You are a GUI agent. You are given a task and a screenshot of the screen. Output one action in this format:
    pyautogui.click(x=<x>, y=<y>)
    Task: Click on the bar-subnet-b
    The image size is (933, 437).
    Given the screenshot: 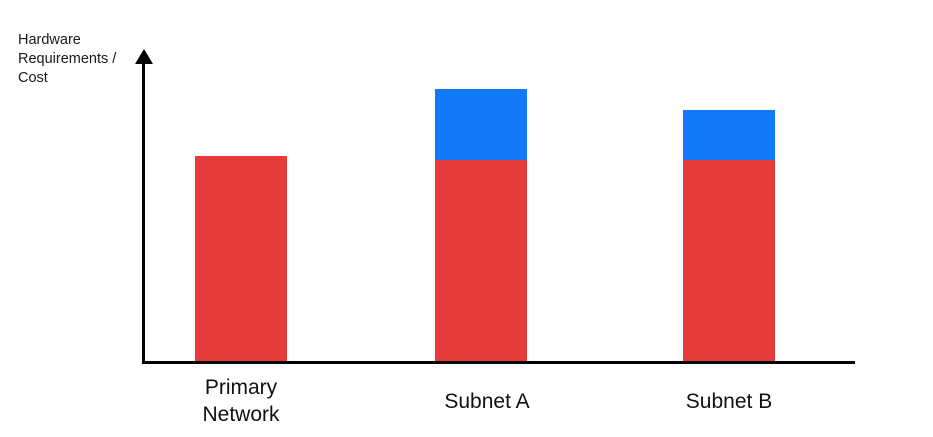 What is the action you would take?
    pyautogui.click(x=729, y=235)
    